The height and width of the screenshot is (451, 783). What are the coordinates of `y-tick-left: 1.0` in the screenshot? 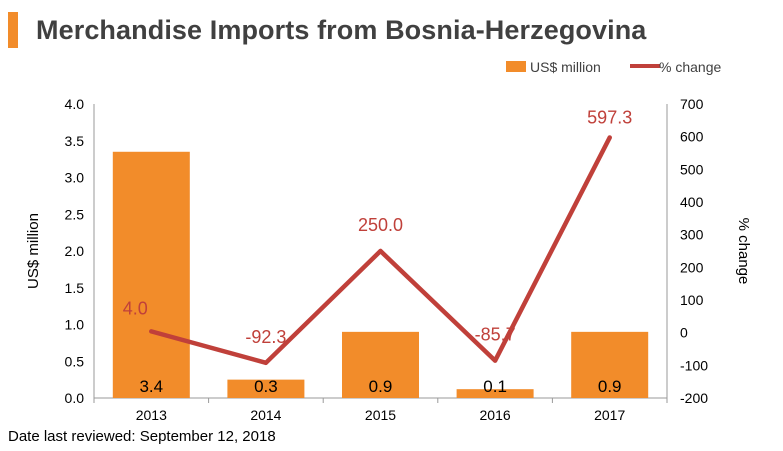 It's located at (75, 325).